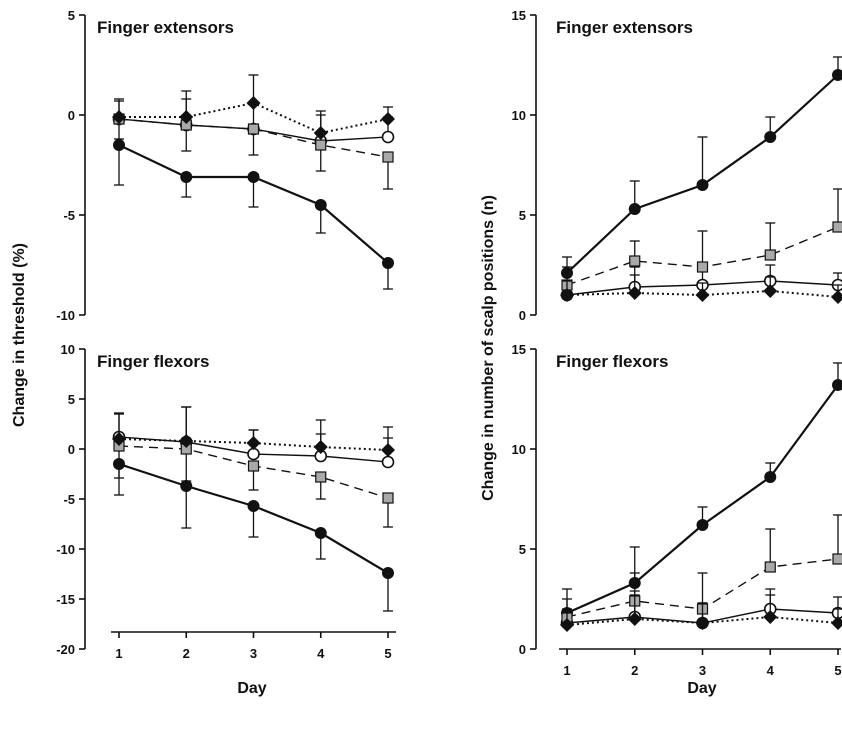 Image resolution: width=842 pixels, height=729 pixels. What do you see at coordinates (253, 138) in the screenshot?
I see `series-line` at bounding box center [253, 138].